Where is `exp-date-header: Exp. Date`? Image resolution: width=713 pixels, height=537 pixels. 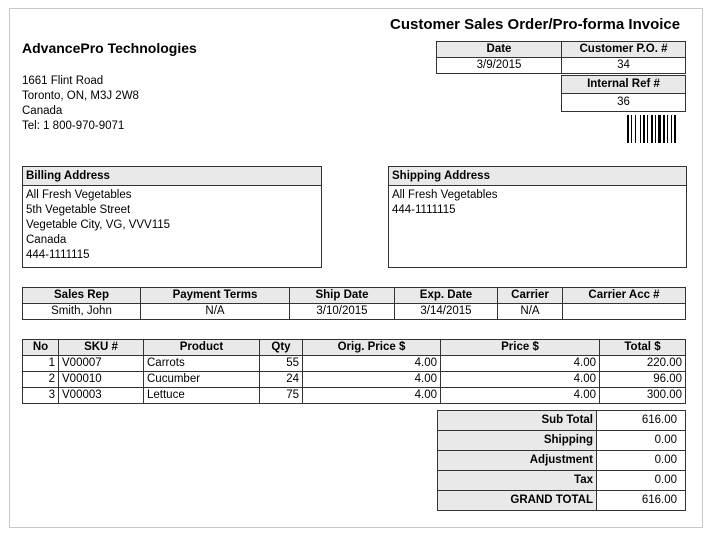
exp-date-header: Exp. Date is located at coordinates (446, 295).